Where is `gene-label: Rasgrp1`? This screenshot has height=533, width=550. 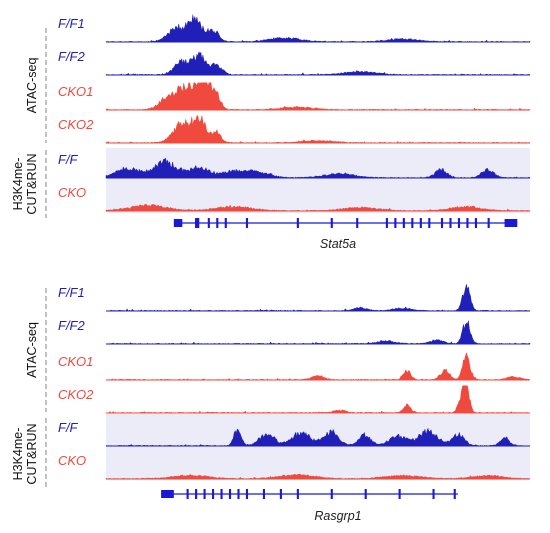
gene-label: Rasgrp1 is located at coordinates (337, 516).